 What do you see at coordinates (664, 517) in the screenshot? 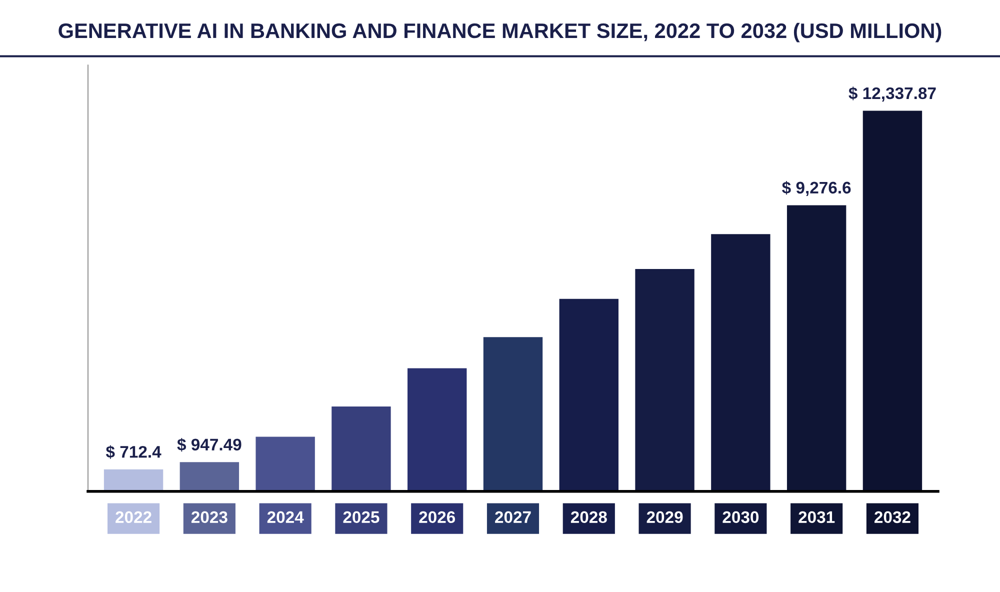
I see `x-tick-label: 2029` at bounding box center [664, 517].